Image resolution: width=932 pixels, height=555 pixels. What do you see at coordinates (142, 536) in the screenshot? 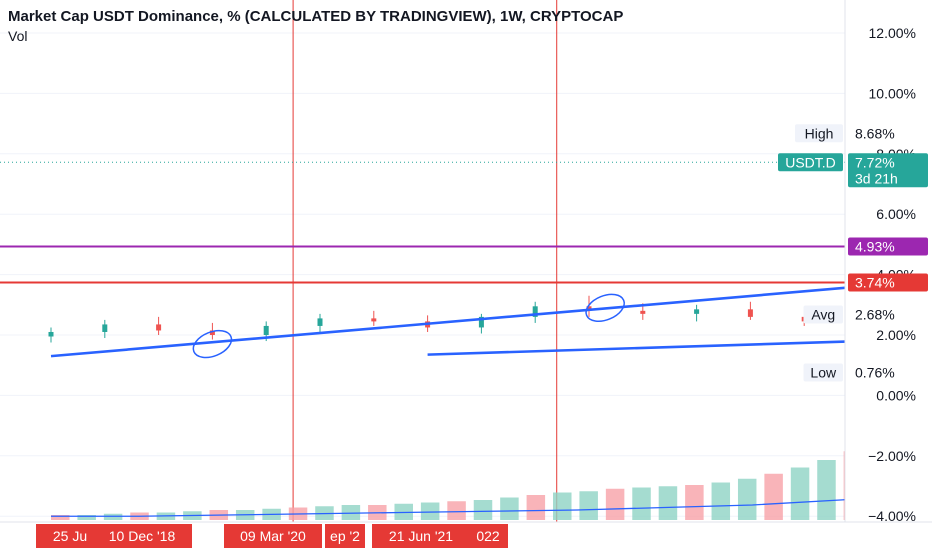
I see `date-tag: 10 Dec '18` at bounding box center [142, 536].